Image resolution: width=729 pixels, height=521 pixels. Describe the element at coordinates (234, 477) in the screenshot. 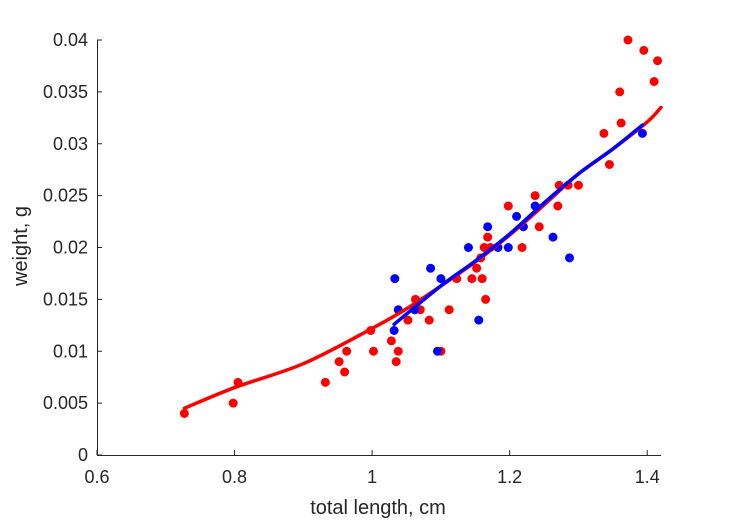

I see `x-tick-label: 0.8` at that location.